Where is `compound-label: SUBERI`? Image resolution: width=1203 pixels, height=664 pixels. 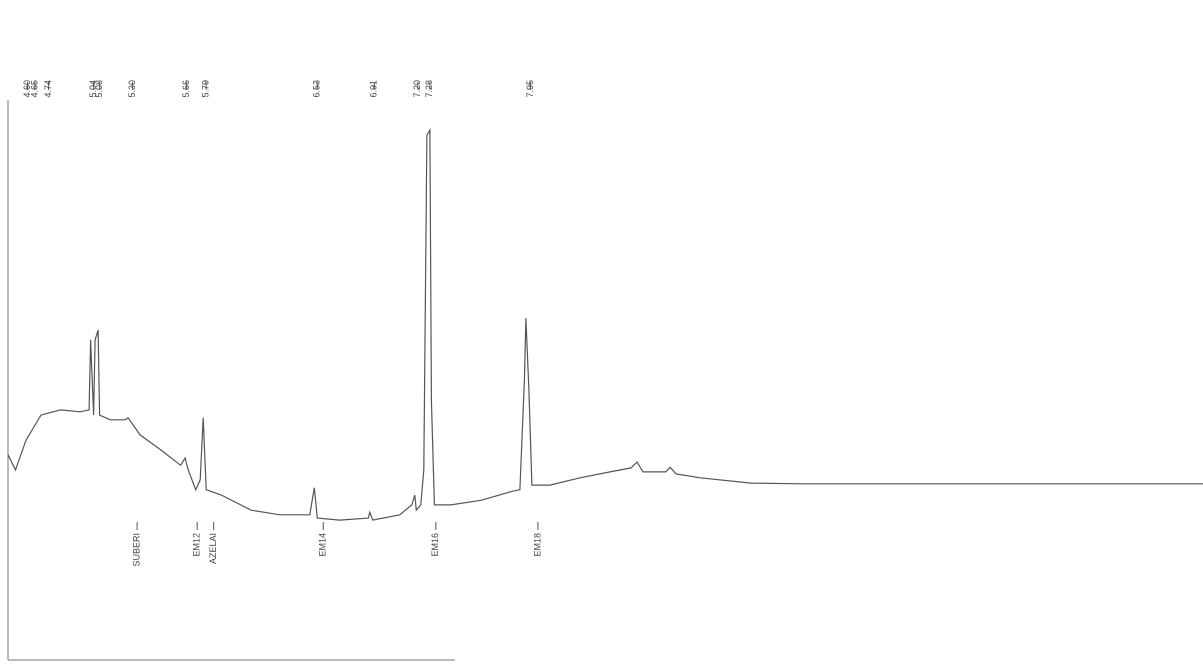
compound-label: SUBERI is located at coordinates (136, 550).